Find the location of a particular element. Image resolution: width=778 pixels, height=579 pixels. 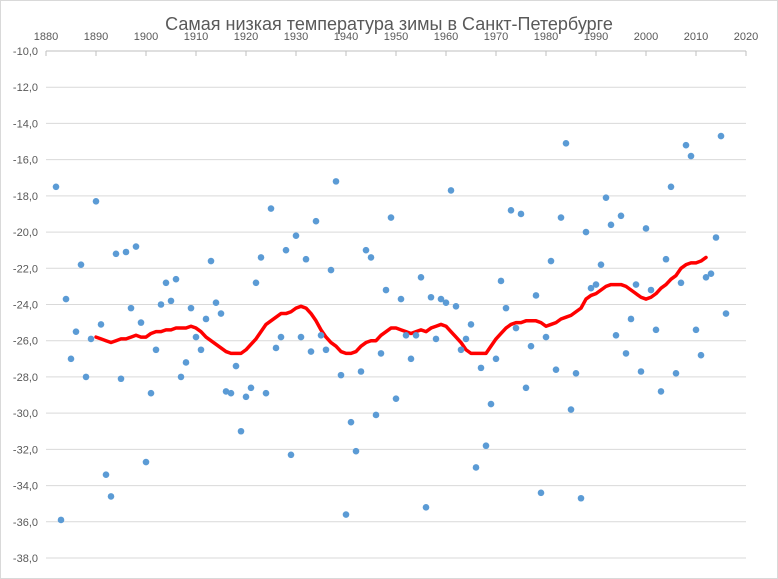

trend-line is located at coordinates (401, 305).